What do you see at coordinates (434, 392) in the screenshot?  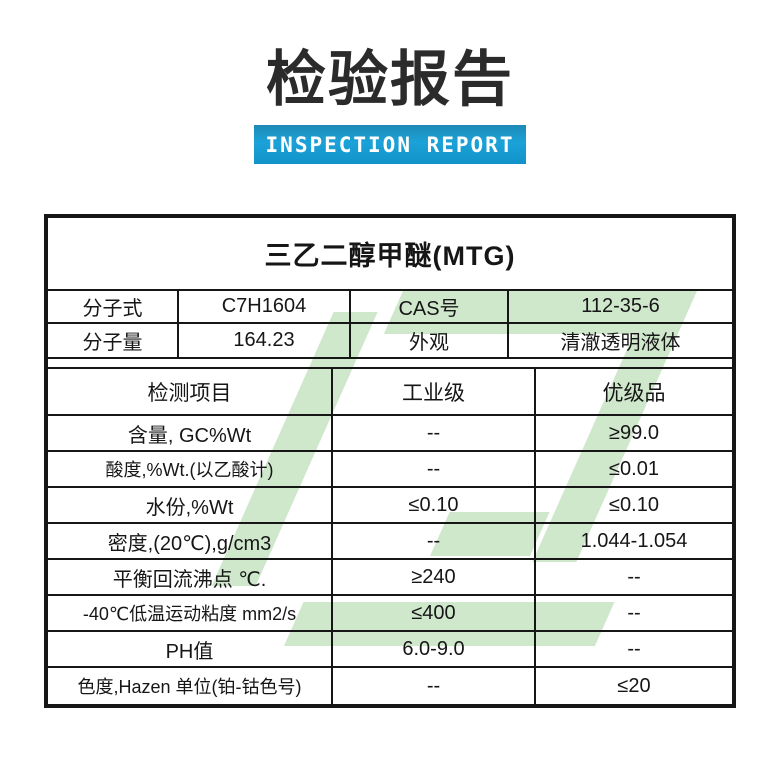 I see `spec-col-header-industrial: 工业级` at bounding box center [434, 392].